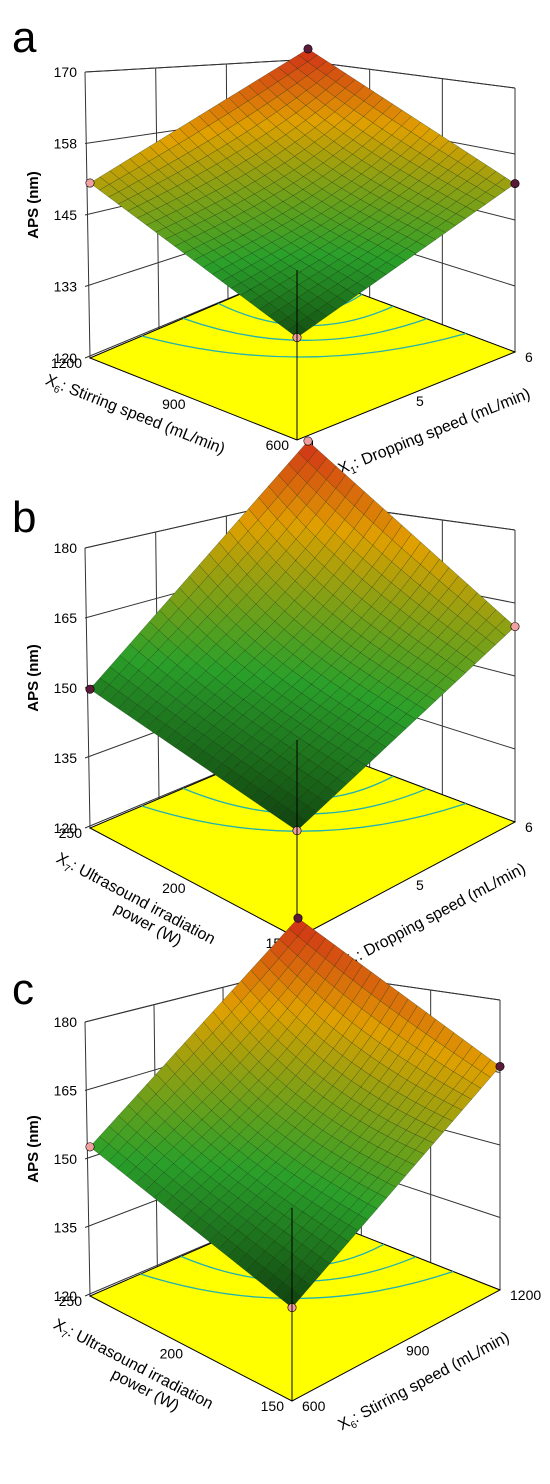 The width and height of the screenshot is (550, 1484). What do you see at coordinates (174, 404) in the screenshot?
I see `y-tick-label: 900` at bounding box center [174, 404].